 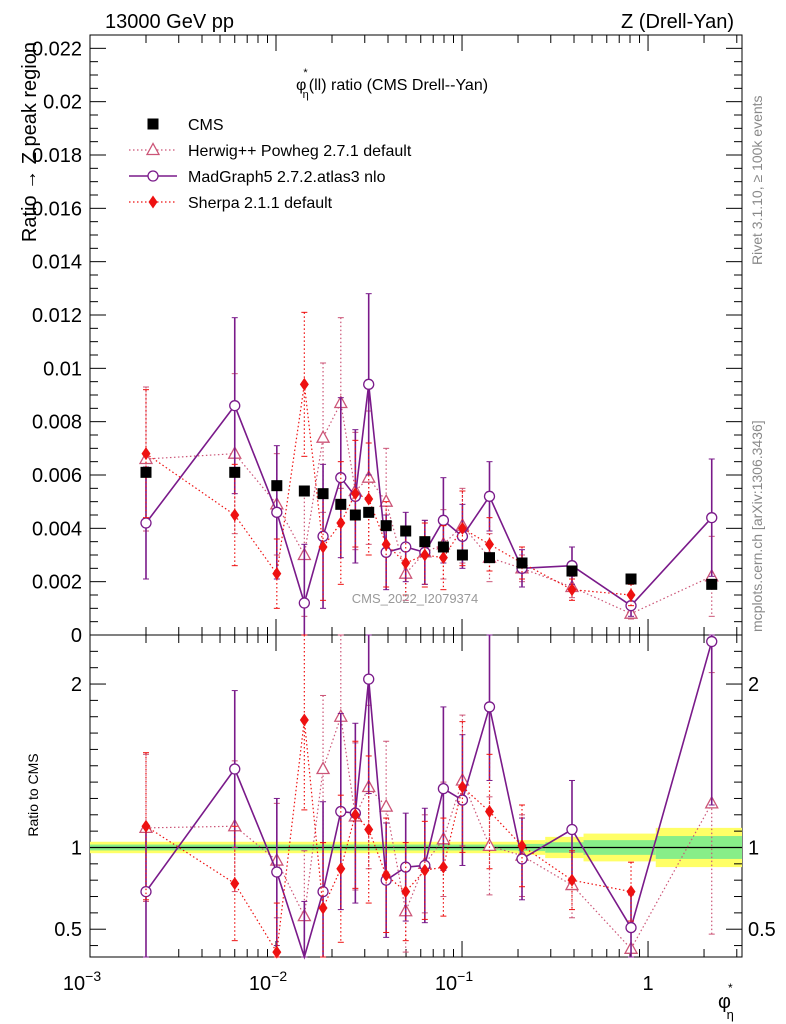 What do you see at coordinates (93, 976) in the screenshot?
I see `x-tick-exponent: −3` at bounding box center [93, 976].